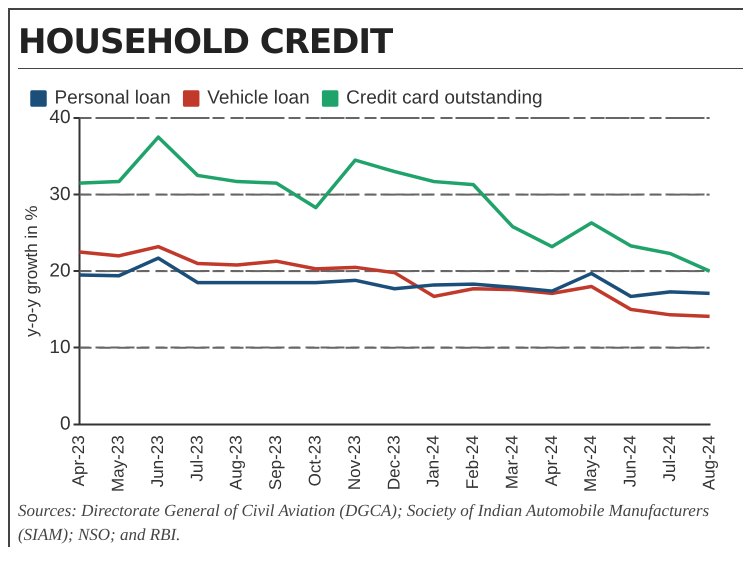  What do you see at coordinates (60, 347) in the screenshot?
I see `y-tick-label: 10` at bounding box center [60, 347].